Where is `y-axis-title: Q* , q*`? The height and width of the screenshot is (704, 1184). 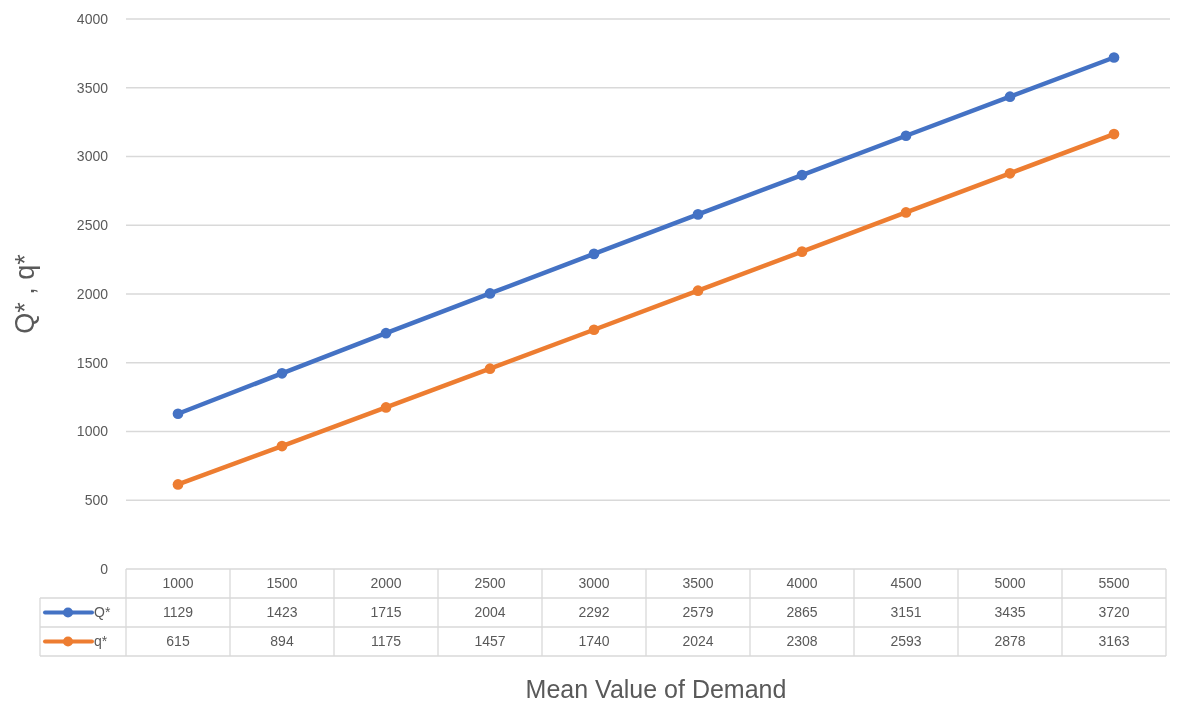
y-axis-title: Q* , q* is located at coordinates (25, 293).